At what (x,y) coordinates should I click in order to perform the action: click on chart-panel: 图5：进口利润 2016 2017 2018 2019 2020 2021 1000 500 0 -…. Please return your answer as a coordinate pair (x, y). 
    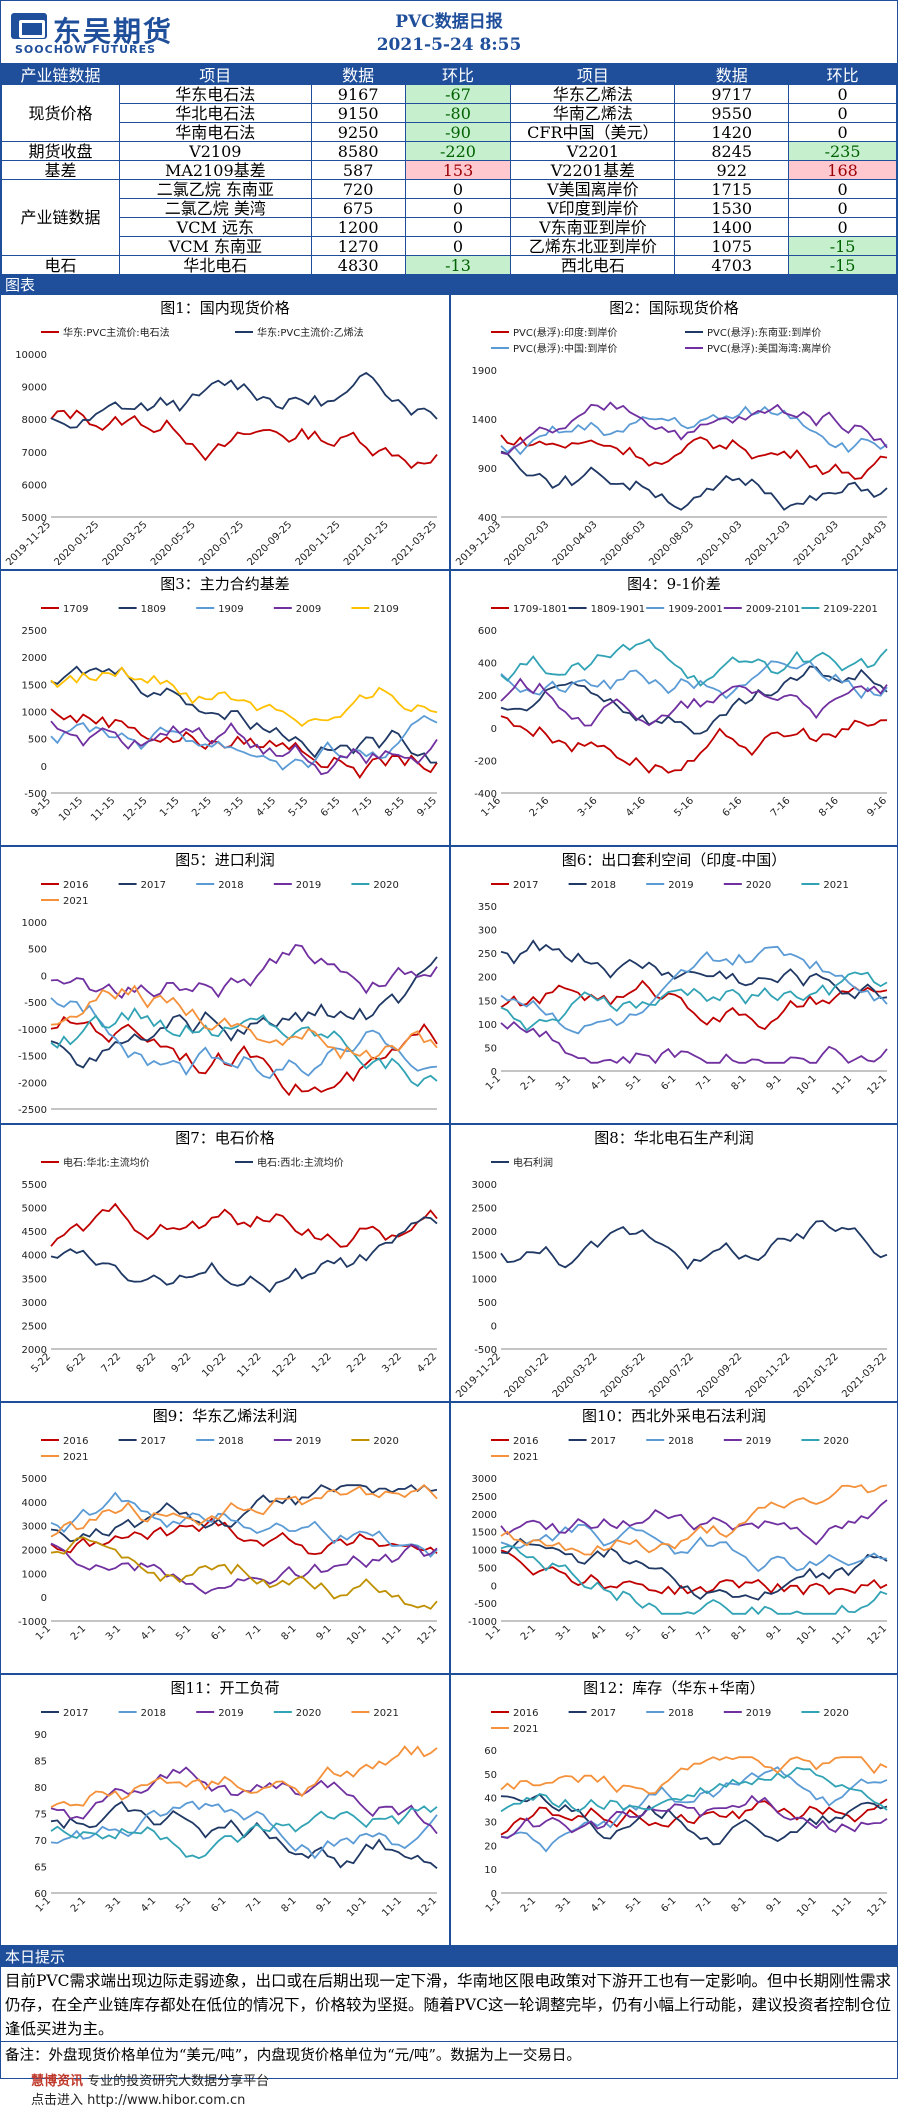
    Looking at the image, I should click on (225, 985).